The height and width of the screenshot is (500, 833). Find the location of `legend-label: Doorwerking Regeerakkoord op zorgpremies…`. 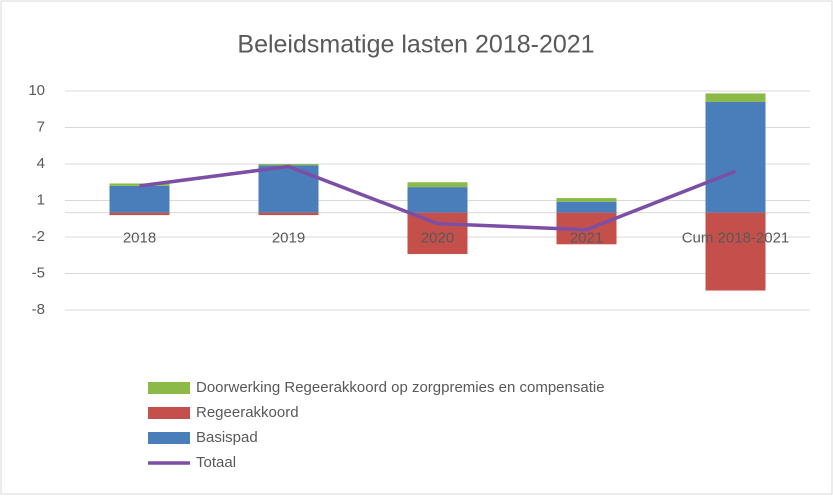

legend-label: Doorwerking Regeerakkoord op zorgpremies… is located at coordinates (400, 387).